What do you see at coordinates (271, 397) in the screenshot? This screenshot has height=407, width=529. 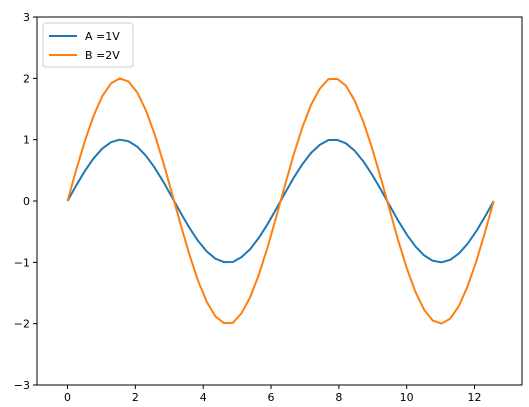 I see `x-tick-label: 6` at bounding box center [271, 397].